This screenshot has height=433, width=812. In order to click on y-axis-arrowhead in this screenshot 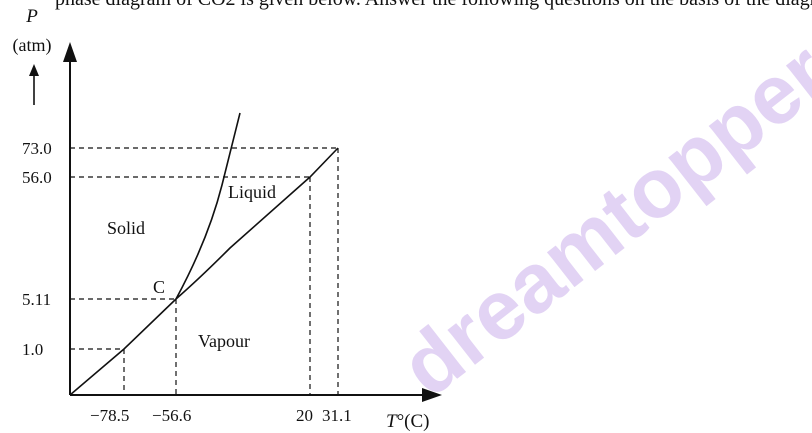, I will do `click(70, 52)`.